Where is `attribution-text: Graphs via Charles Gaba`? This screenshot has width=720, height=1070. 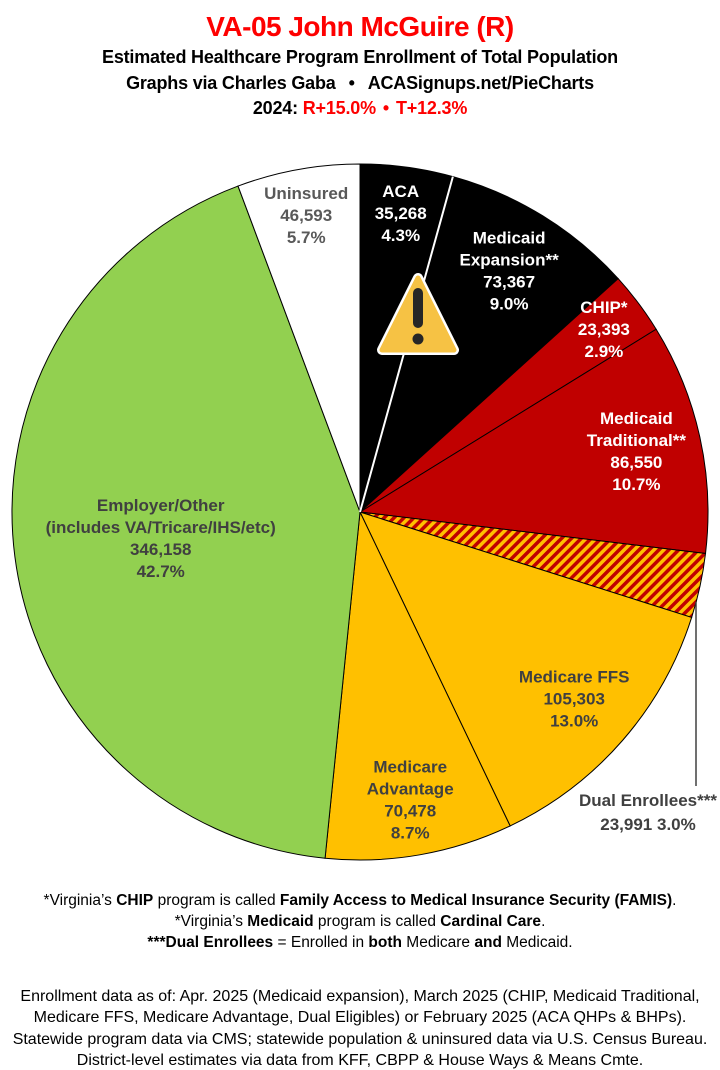
attribution-text: Graphs via Charles Gaba is located at coordinates (231, 82).